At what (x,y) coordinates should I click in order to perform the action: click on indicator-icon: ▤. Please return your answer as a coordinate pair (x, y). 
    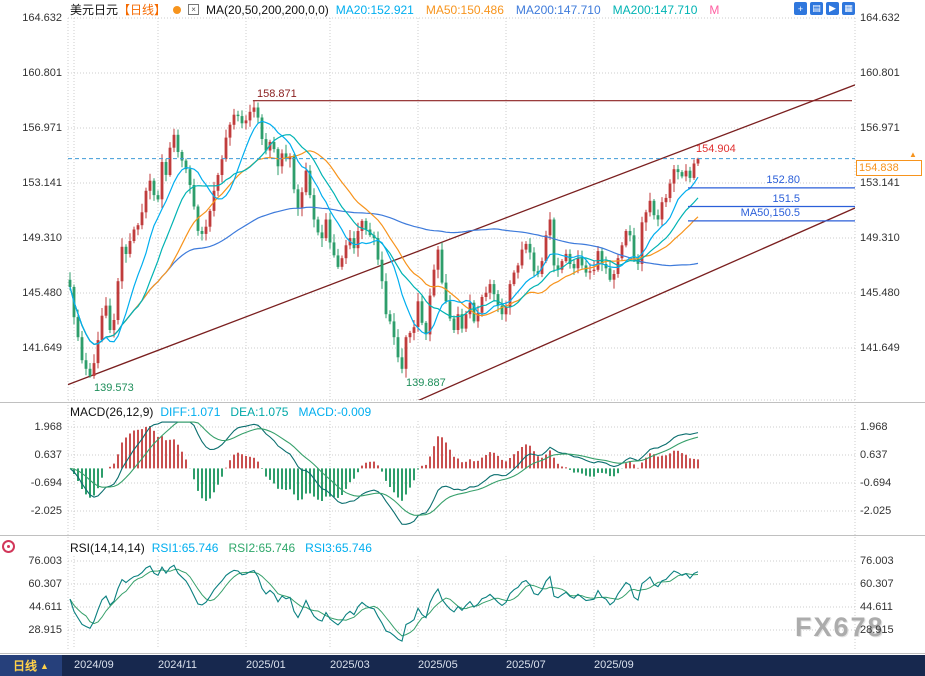
    Looking at the image, I should click on (816, 8).